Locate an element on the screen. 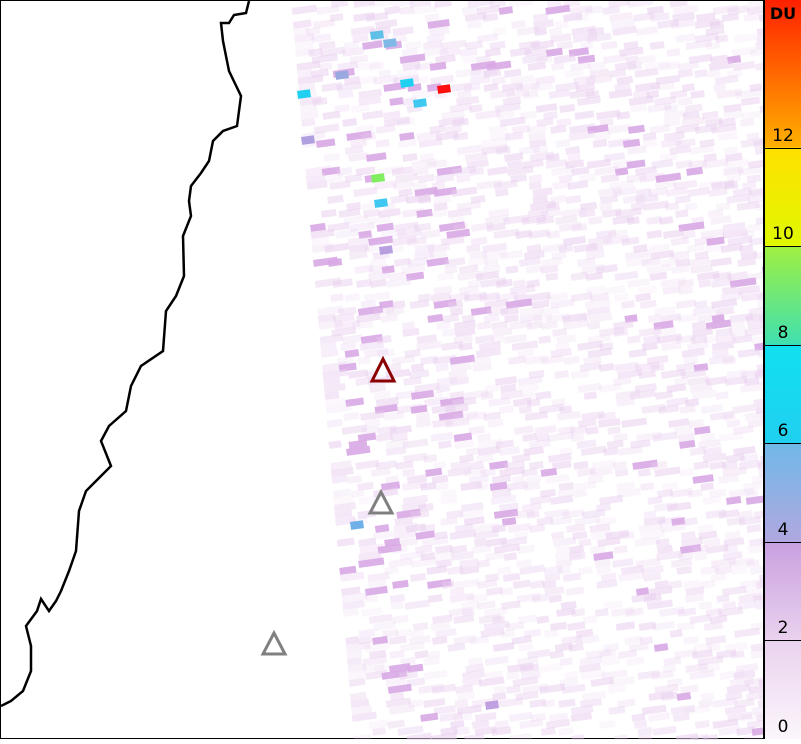  colorbar-tick-label: 10 is located at coordinates (783, 234).